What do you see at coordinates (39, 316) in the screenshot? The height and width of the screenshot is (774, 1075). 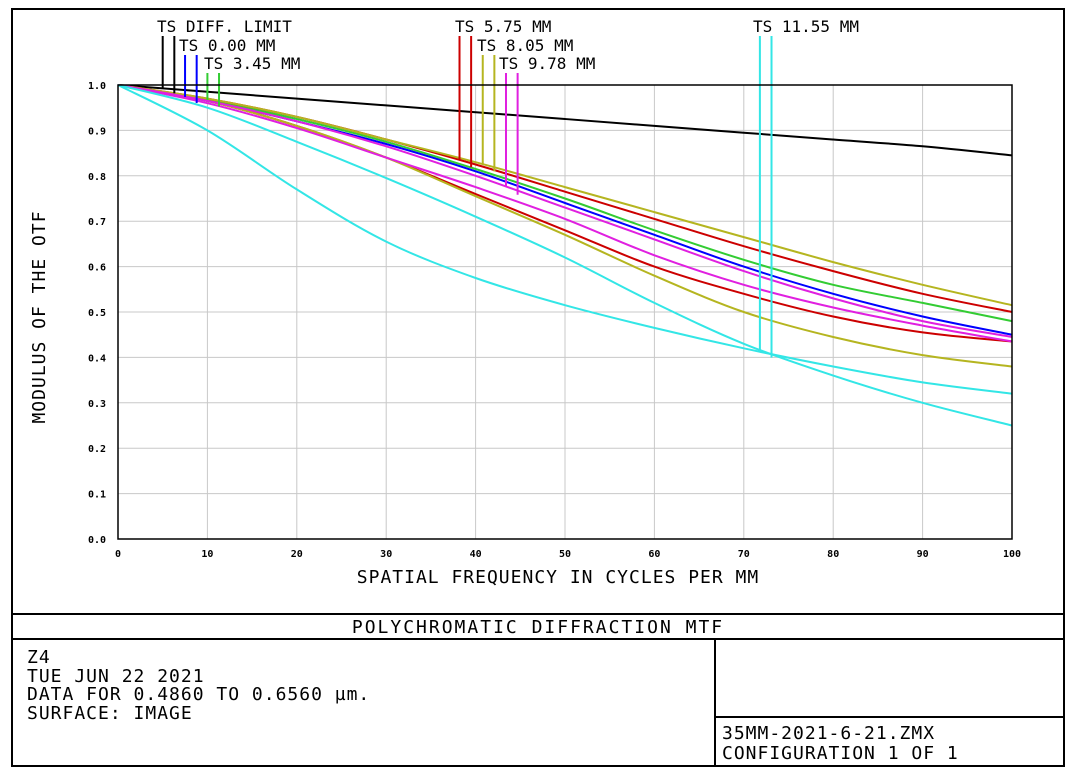 I see `y-axis-title: MODULUS OF THE OTF` at bounding box center [39, 316].